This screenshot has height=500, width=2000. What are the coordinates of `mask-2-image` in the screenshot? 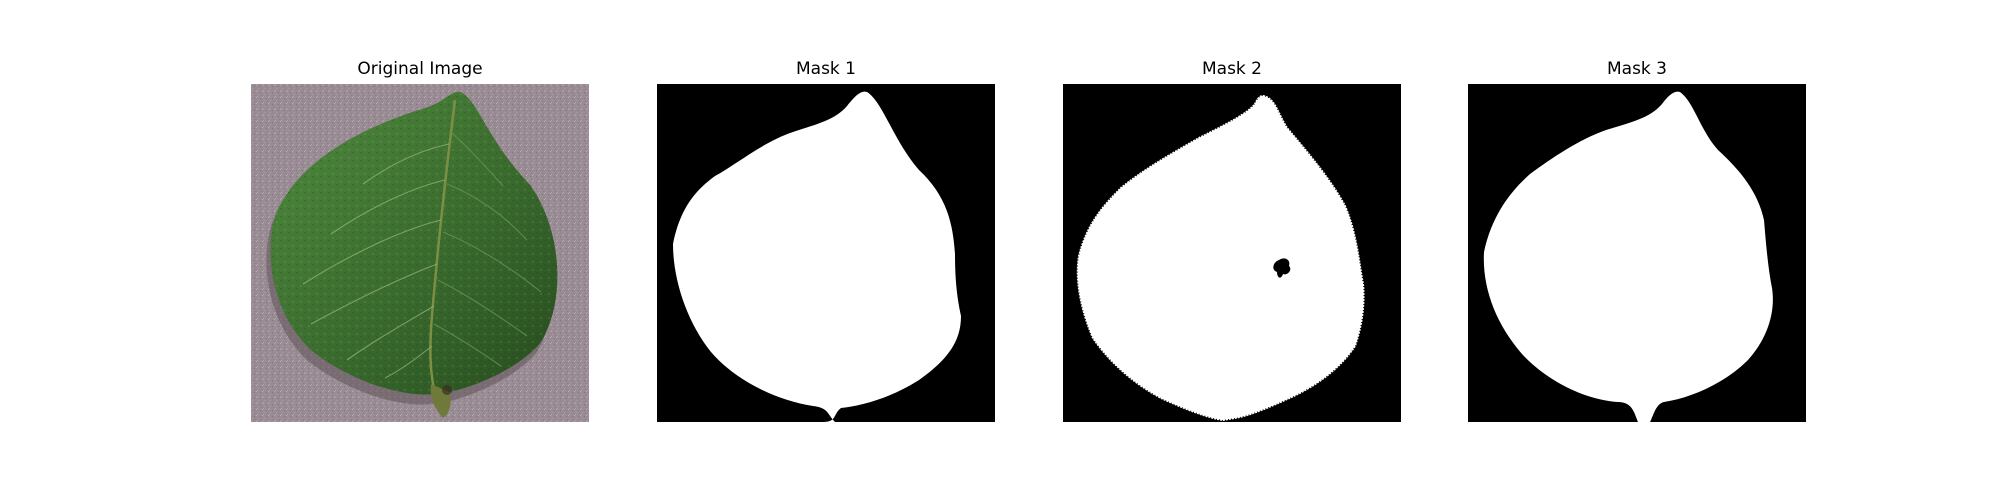 It's located at (1232, 253).